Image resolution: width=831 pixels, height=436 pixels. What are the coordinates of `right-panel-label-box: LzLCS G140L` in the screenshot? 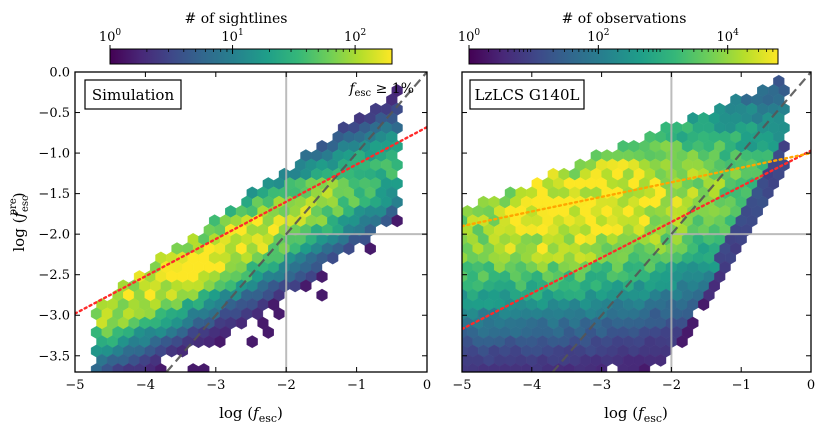 It's located at (527, 94).